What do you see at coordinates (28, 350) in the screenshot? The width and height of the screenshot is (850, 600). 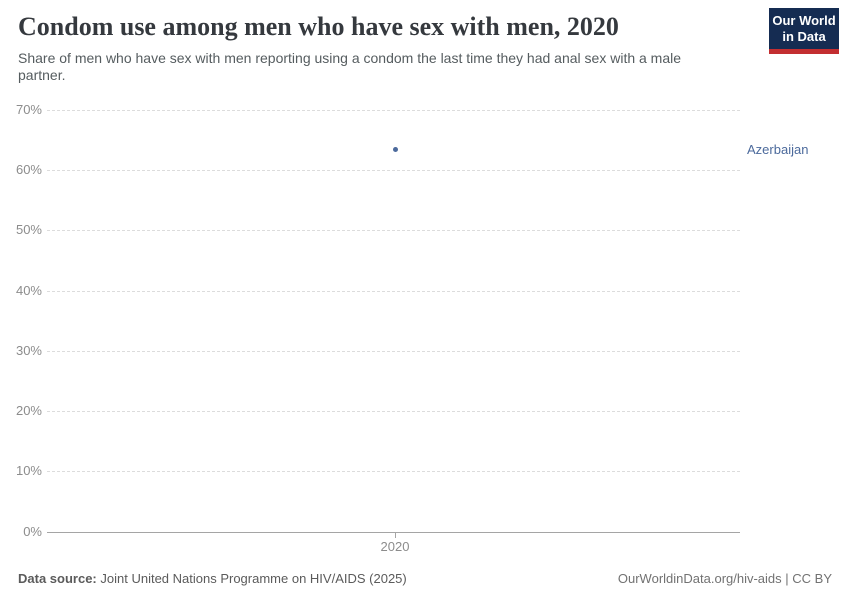 I see `y-tick-label-30: 30%` at bounding box center [28, 350].